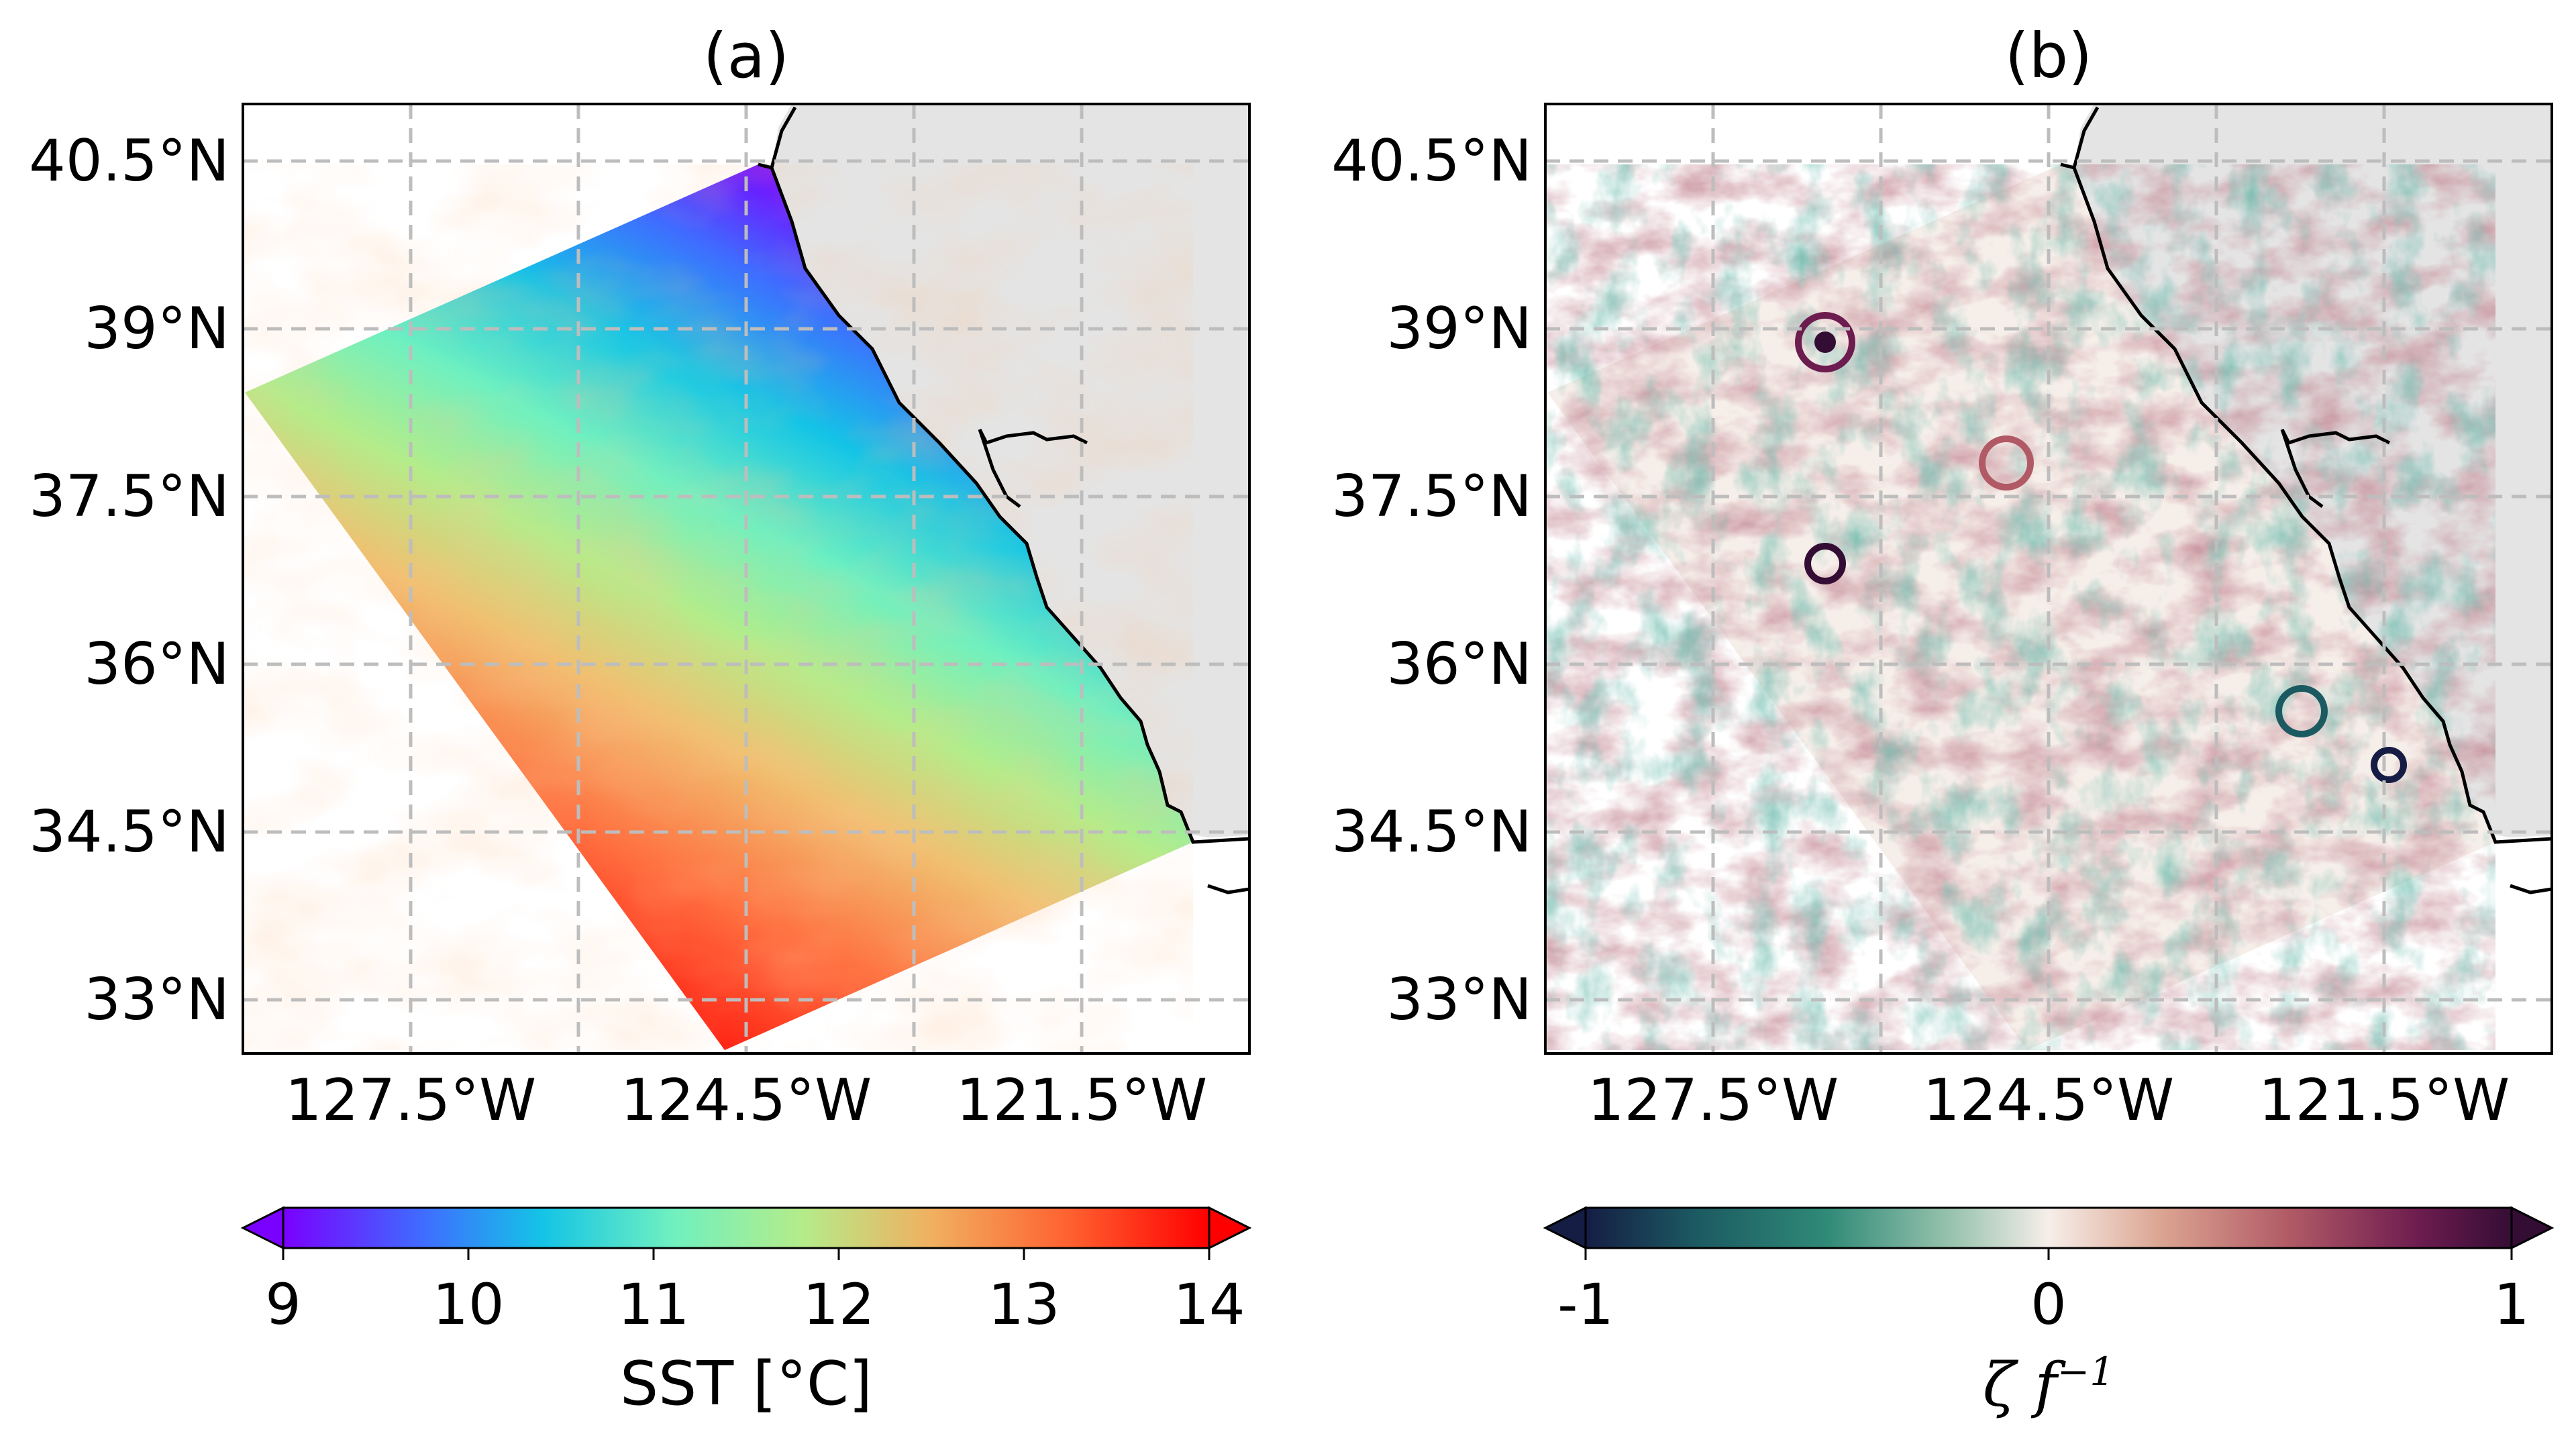  What do you see at coordinates (2086, 1371) in the screenshot?
I see `vorticity-exponent: −1` at bounding box center [2086, 1371].